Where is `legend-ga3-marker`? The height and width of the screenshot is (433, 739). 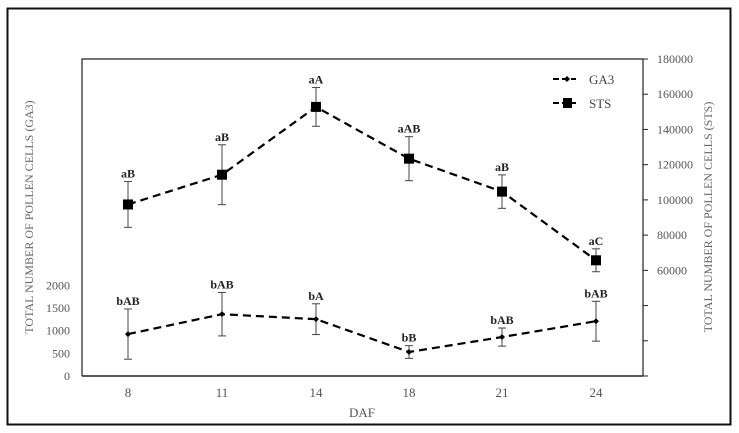
legend-ga3-marker is located at coordinates (567, 79).